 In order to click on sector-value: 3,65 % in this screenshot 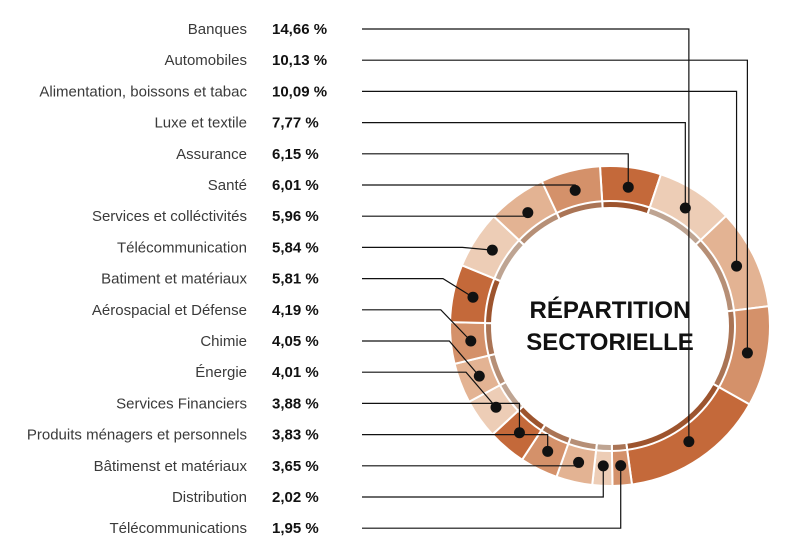, I will do `click(295, 466)`.